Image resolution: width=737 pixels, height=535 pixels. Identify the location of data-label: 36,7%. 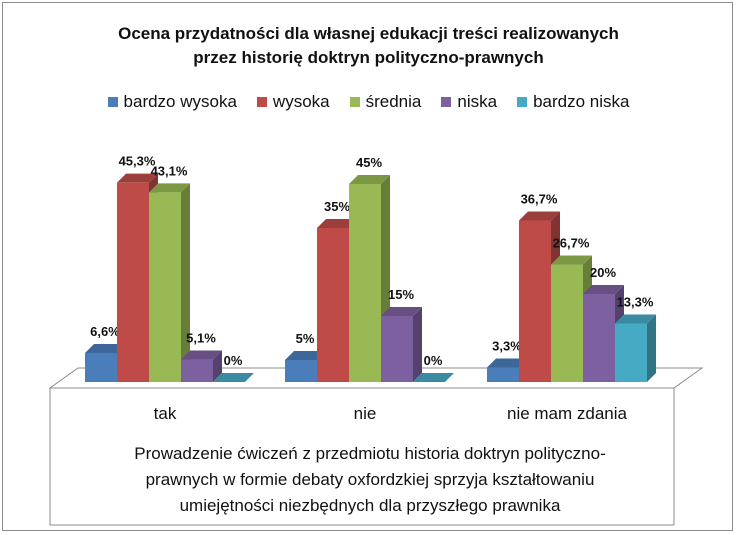
(539, 199).